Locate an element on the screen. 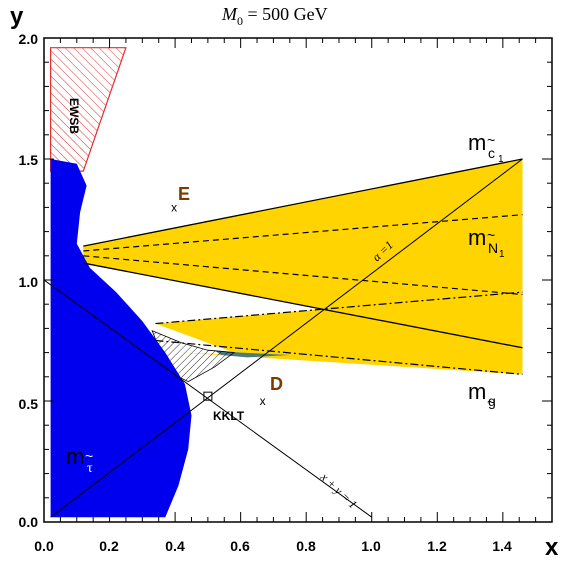  m-c1-sub: c is located at coordinates (491, 153).